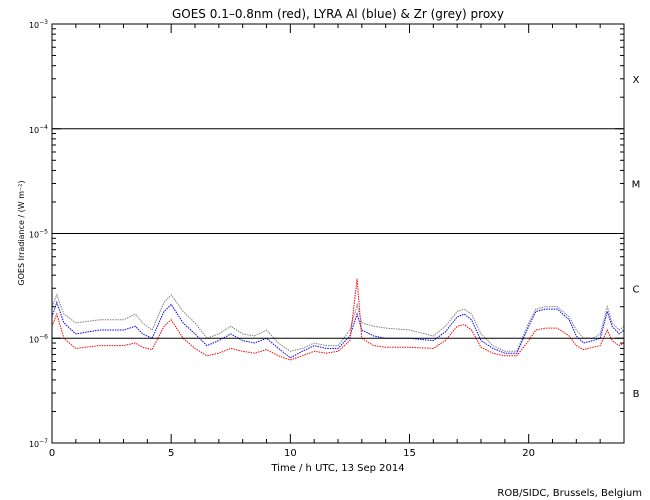 The image size is (650, 500). What do you see at coordinates (337, 468) in the screenshot?
I see `x-axis-label: Time / h UTC, 13 Sep 2014` at bounding box center [337, 468].